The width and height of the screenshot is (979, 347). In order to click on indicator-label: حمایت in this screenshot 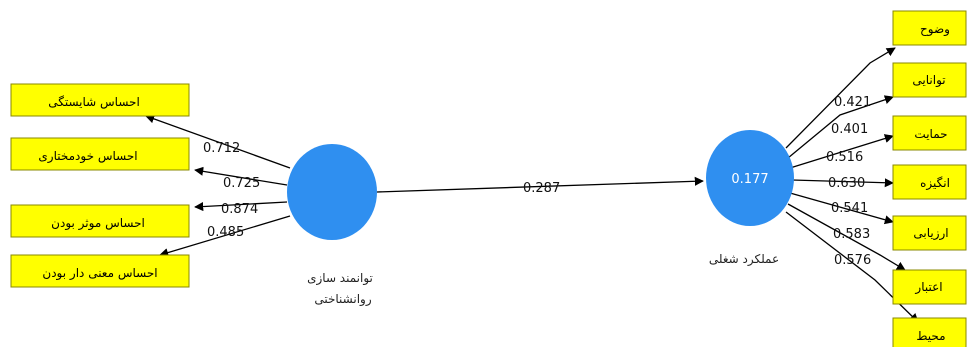, I will do `click(930, 134)`.